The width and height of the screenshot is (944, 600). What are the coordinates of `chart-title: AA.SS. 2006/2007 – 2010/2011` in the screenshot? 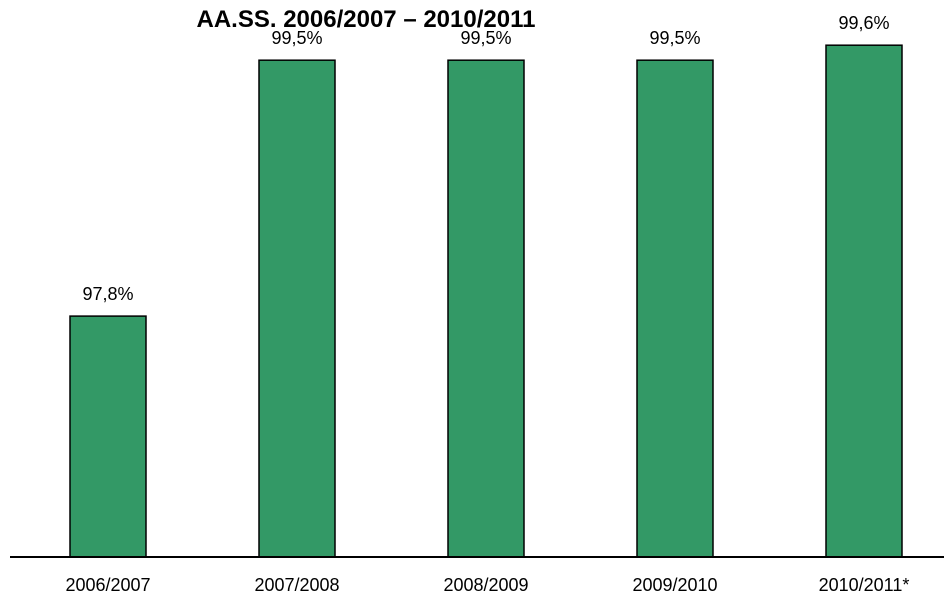 It's located at (366, 19).